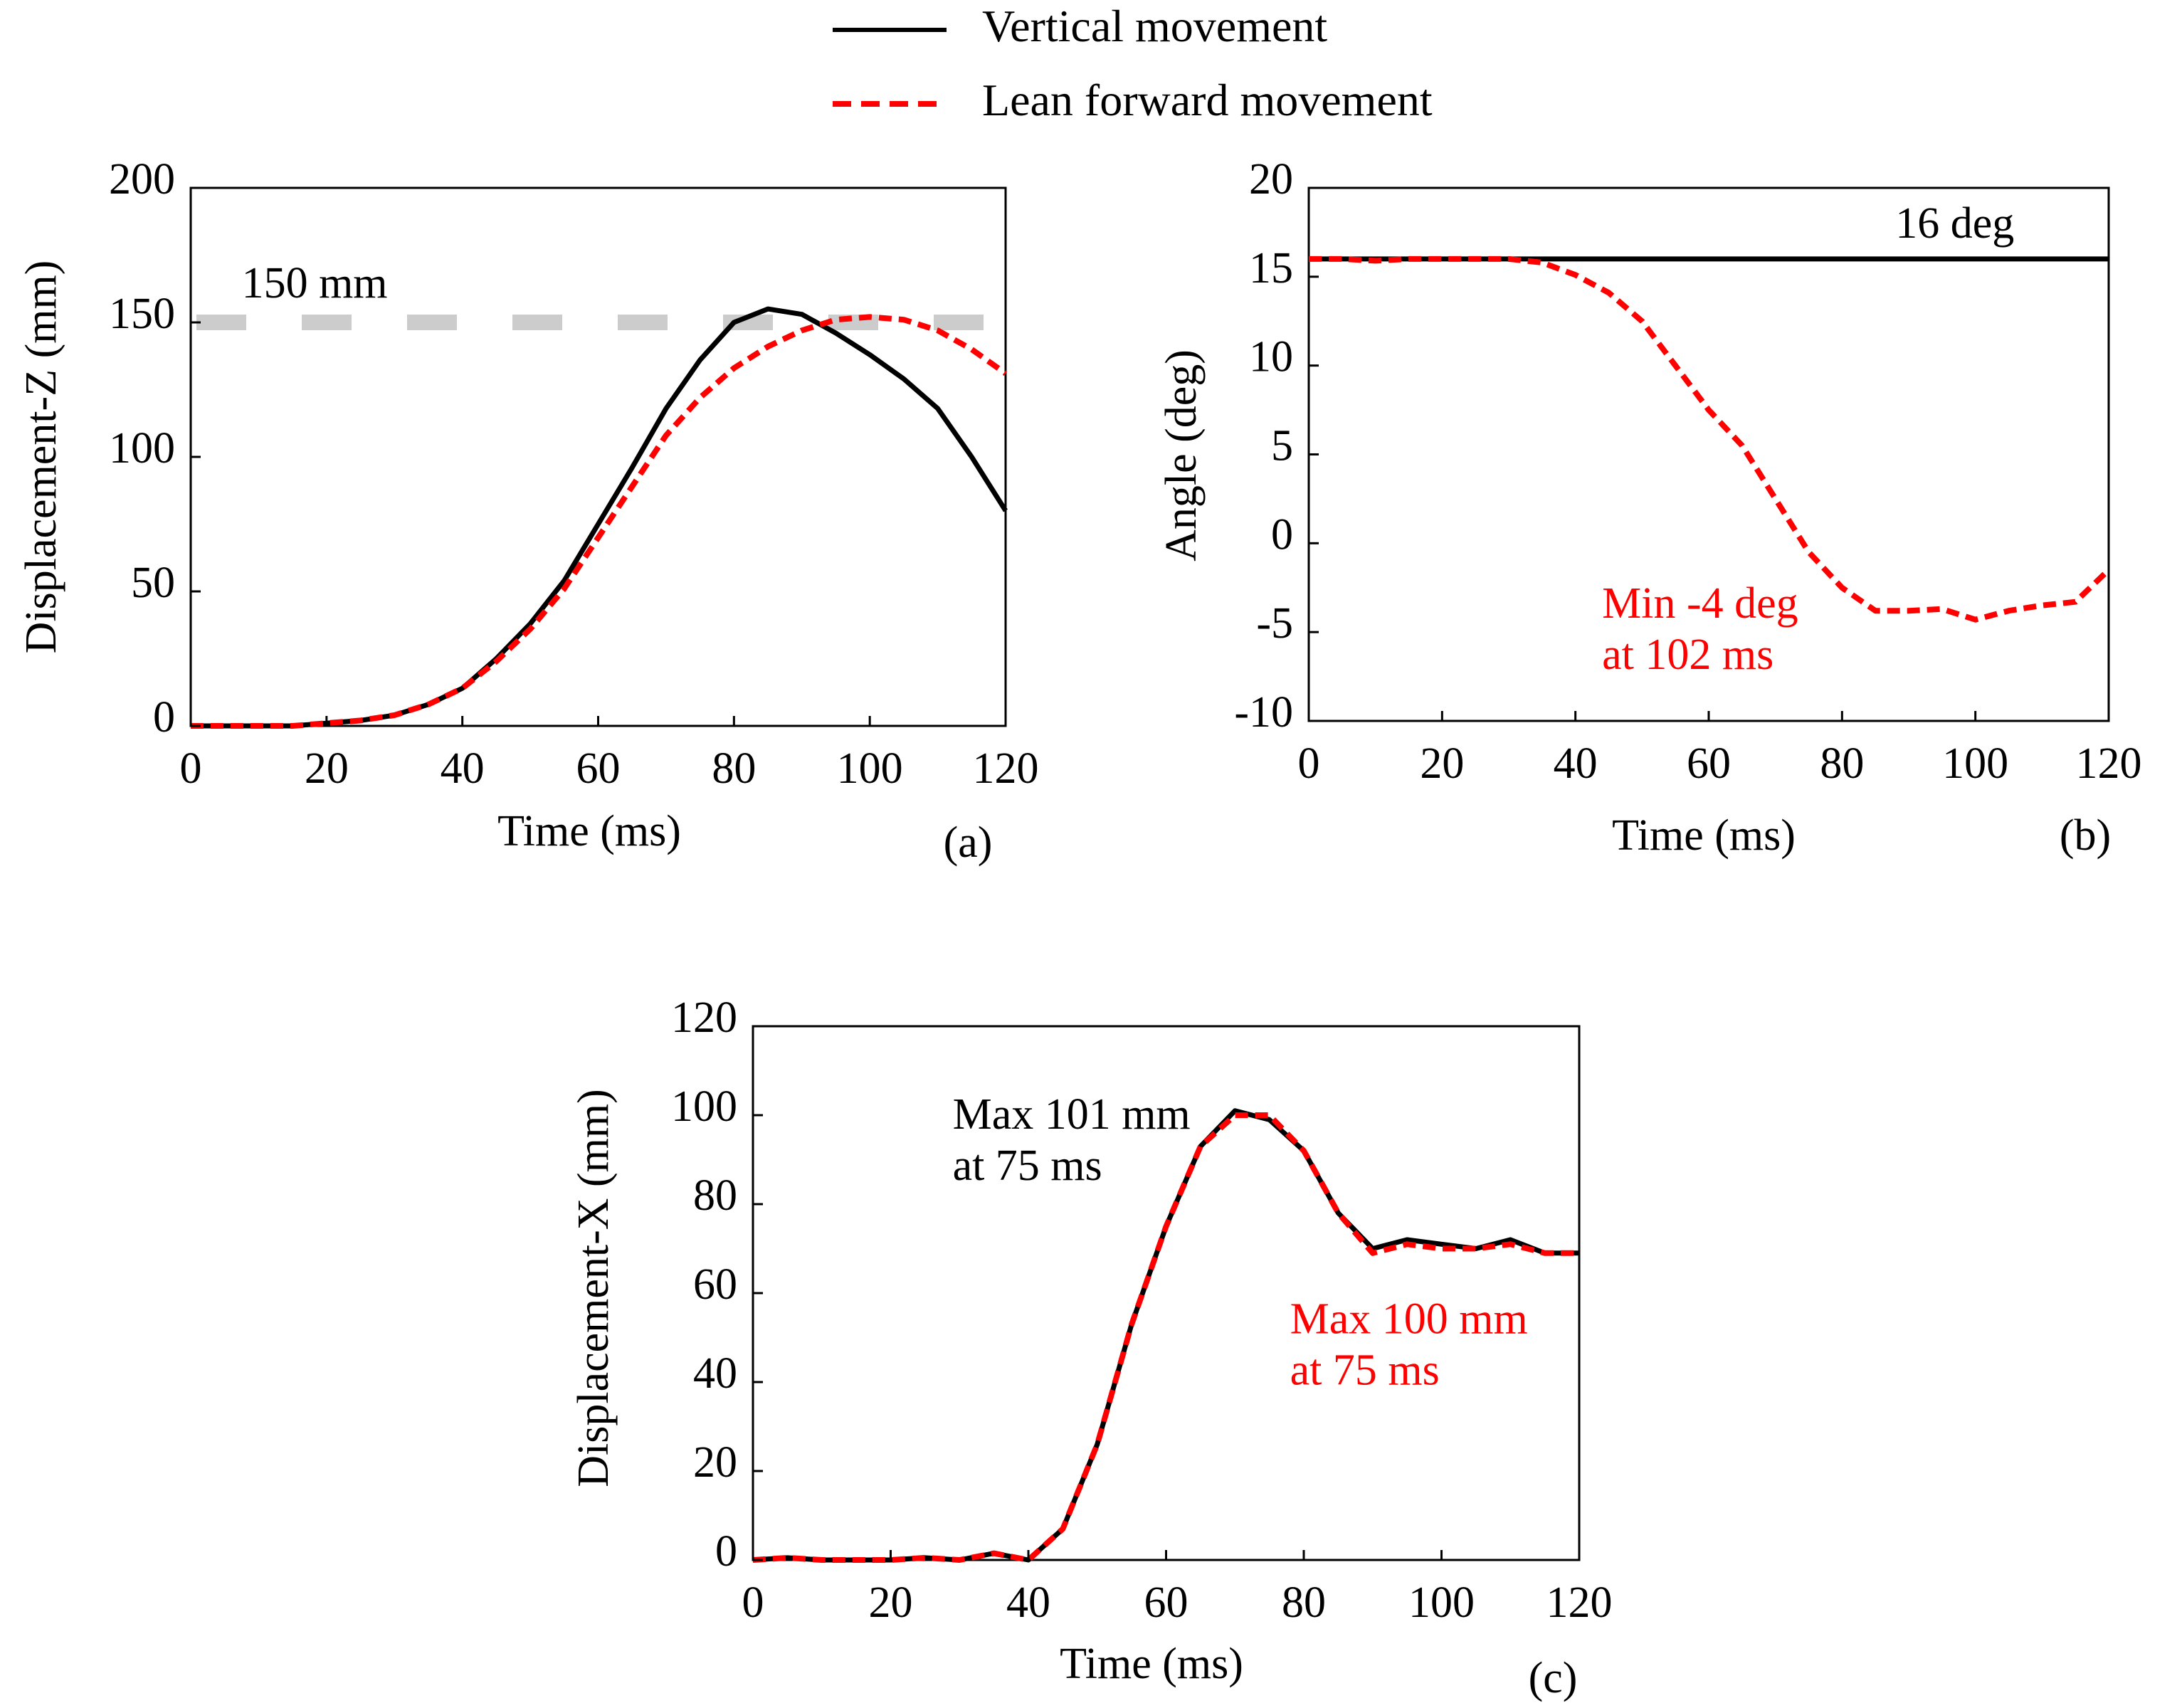 This screenshot has width=2182, height=1708. Describe the element at coordinates (1282, 534) in the screenshot. I see `panel-b-ytick-label: 0` at that location.